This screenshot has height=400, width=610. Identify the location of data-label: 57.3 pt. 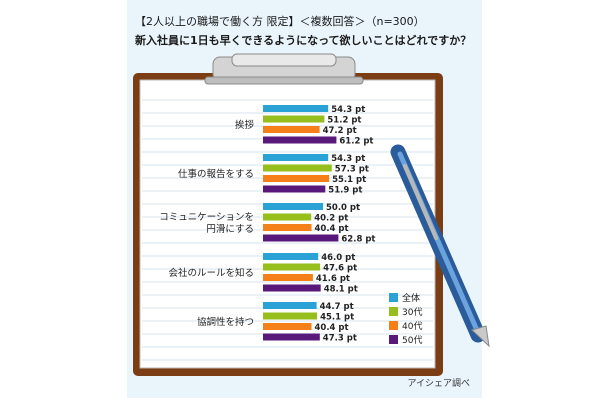
(352, 170).